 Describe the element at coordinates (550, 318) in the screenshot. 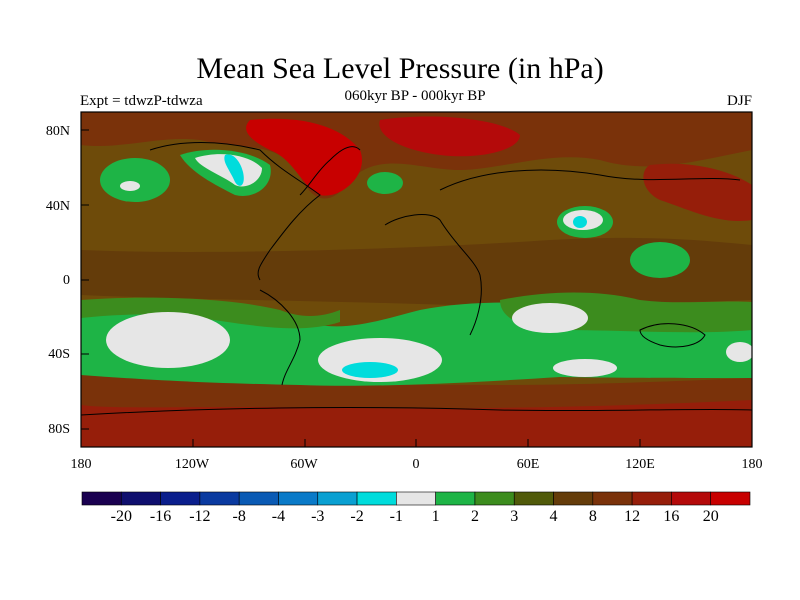

I see `indian-ocean-grey` at that location.